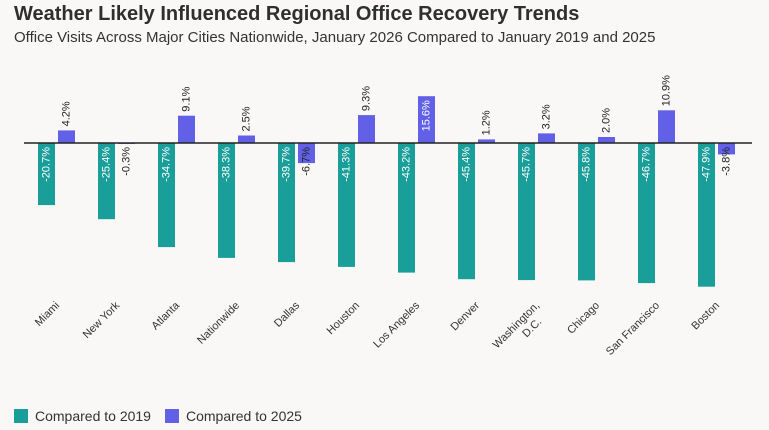 The height and width of the screenshot is (430, 769). Describe the element at coordinates (187, 98) in the screenshot. I see `data-label-2025-2: 9.1%` at that location.